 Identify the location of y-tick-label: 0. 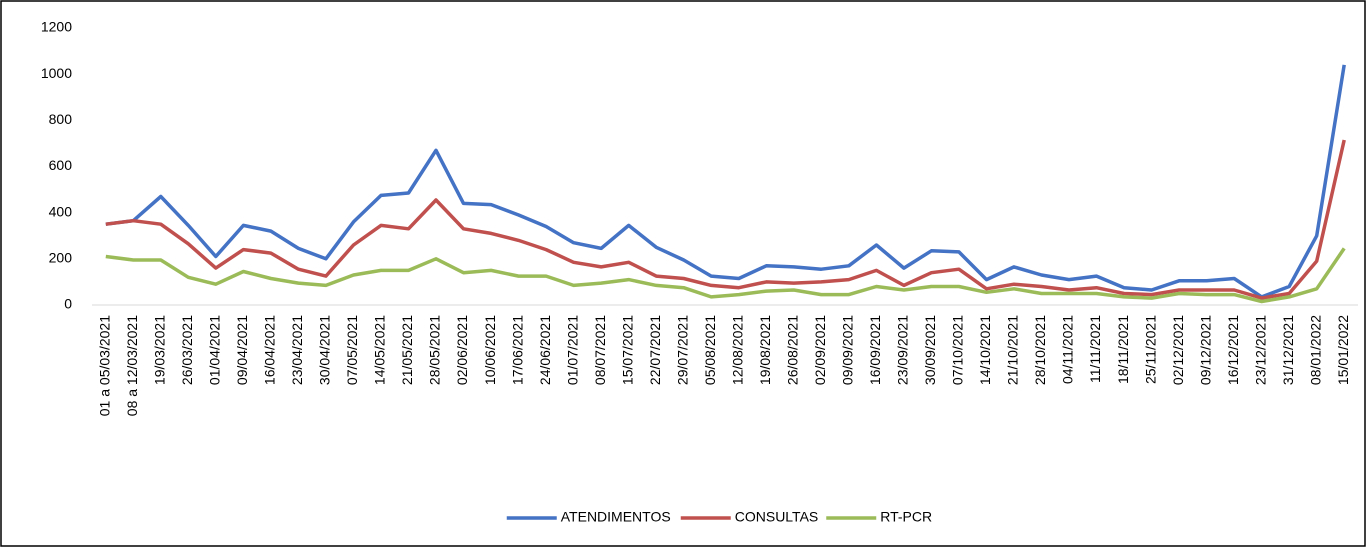
(68, 304).